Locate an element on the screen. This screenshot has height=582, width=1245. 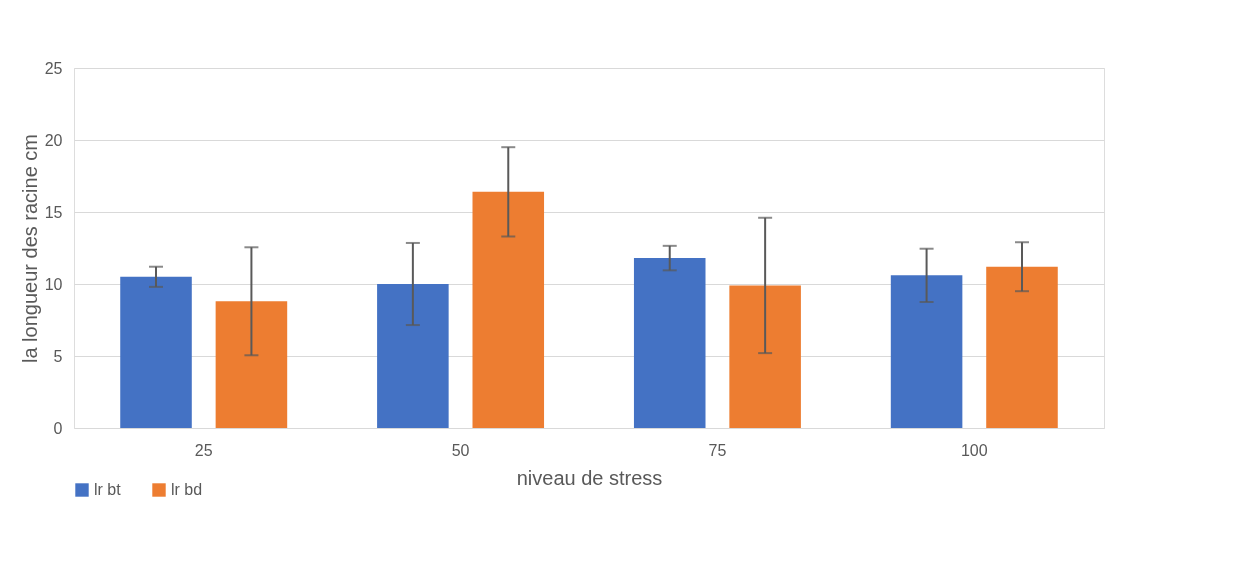
x-tick-label: 50 is located at coordinates (460, 450).